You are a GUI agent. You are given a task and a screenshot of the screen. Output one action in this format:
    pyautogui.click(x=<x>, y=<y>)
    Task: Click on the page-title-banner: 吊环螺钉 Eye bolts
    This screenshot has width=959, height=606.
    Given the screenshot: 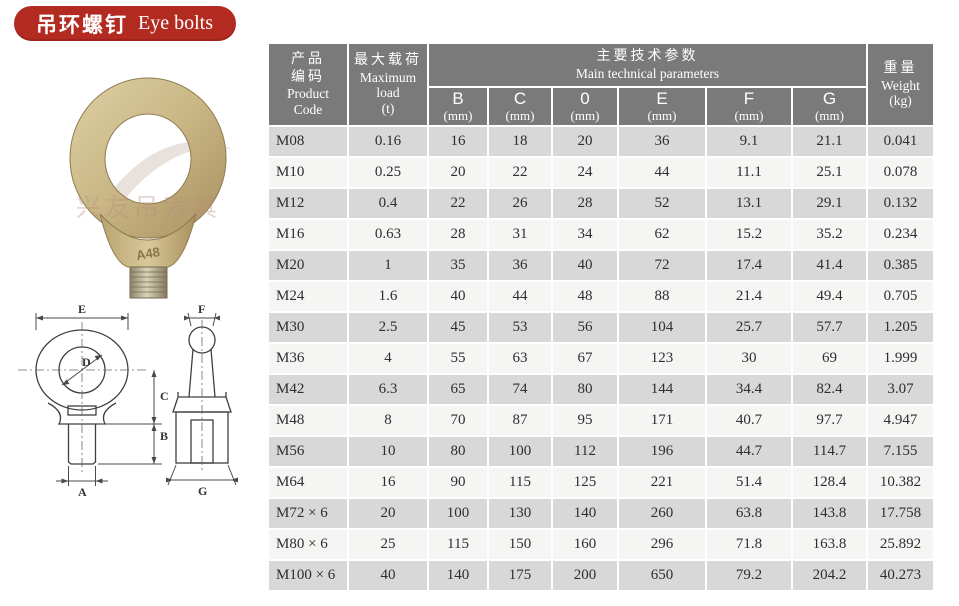 What is the action you would take?
    pyautogui.click(x=125, y=23)
    